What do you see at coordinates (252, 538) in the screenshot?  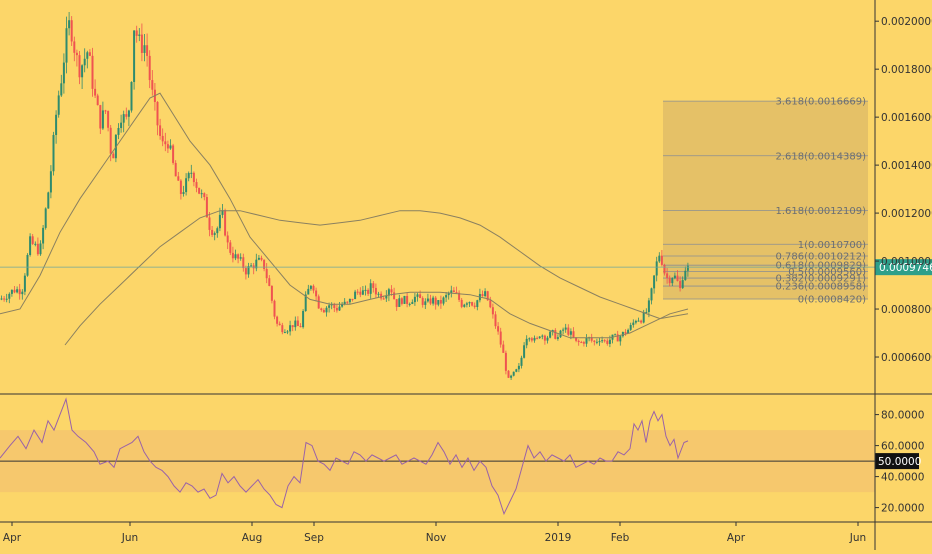 I see `time-tick-label: Aug` at bounding box center [252, 538].